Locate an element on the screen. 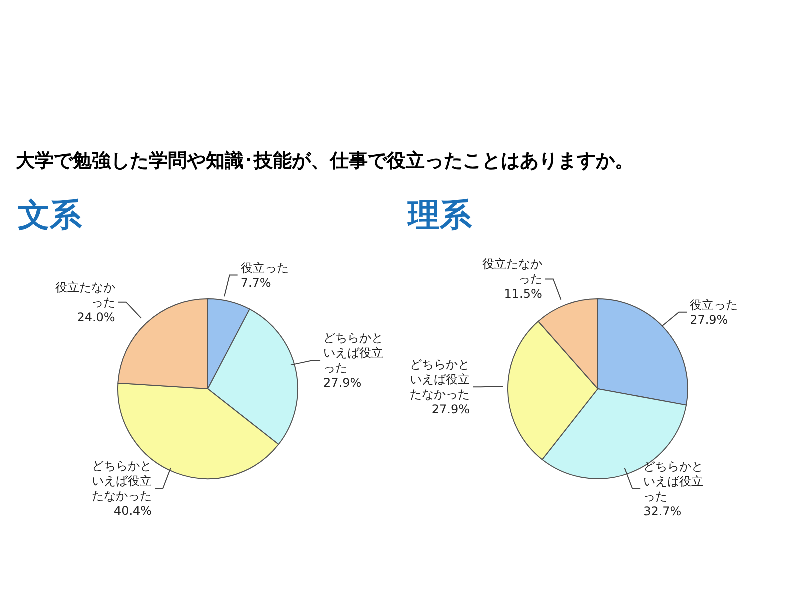 This screenshot has height=600, width=800. data-label: 40.4% is located at coordinates (133, 511).